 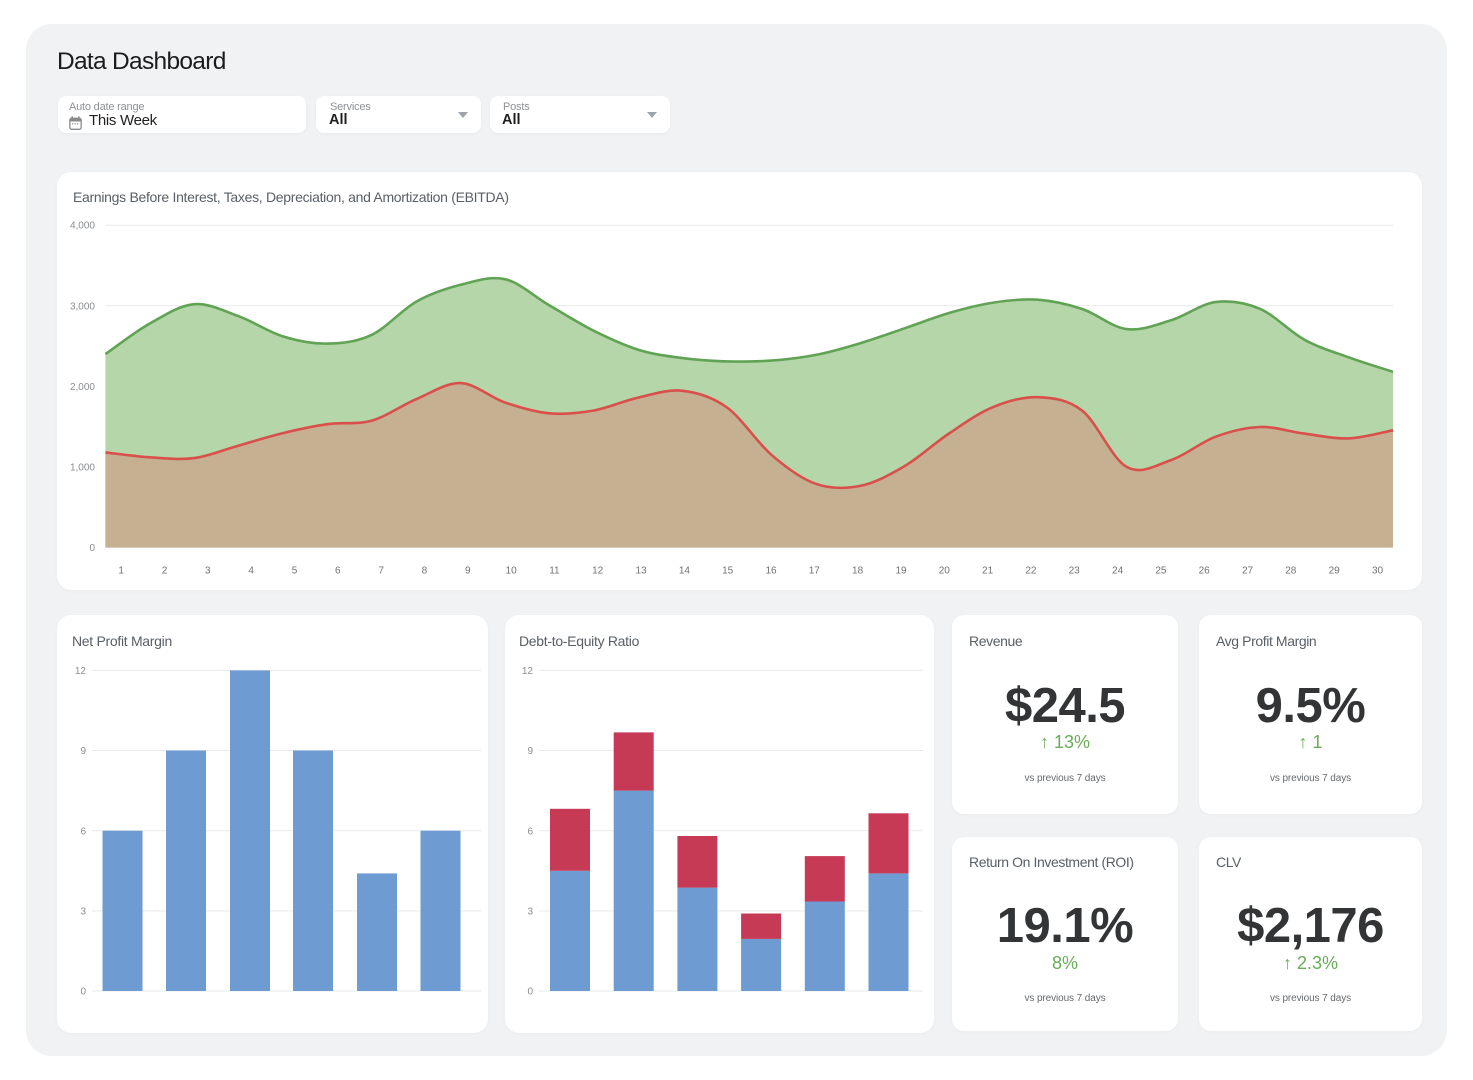 I want to click on svg-text: 27, so click(x=1248, y=571).